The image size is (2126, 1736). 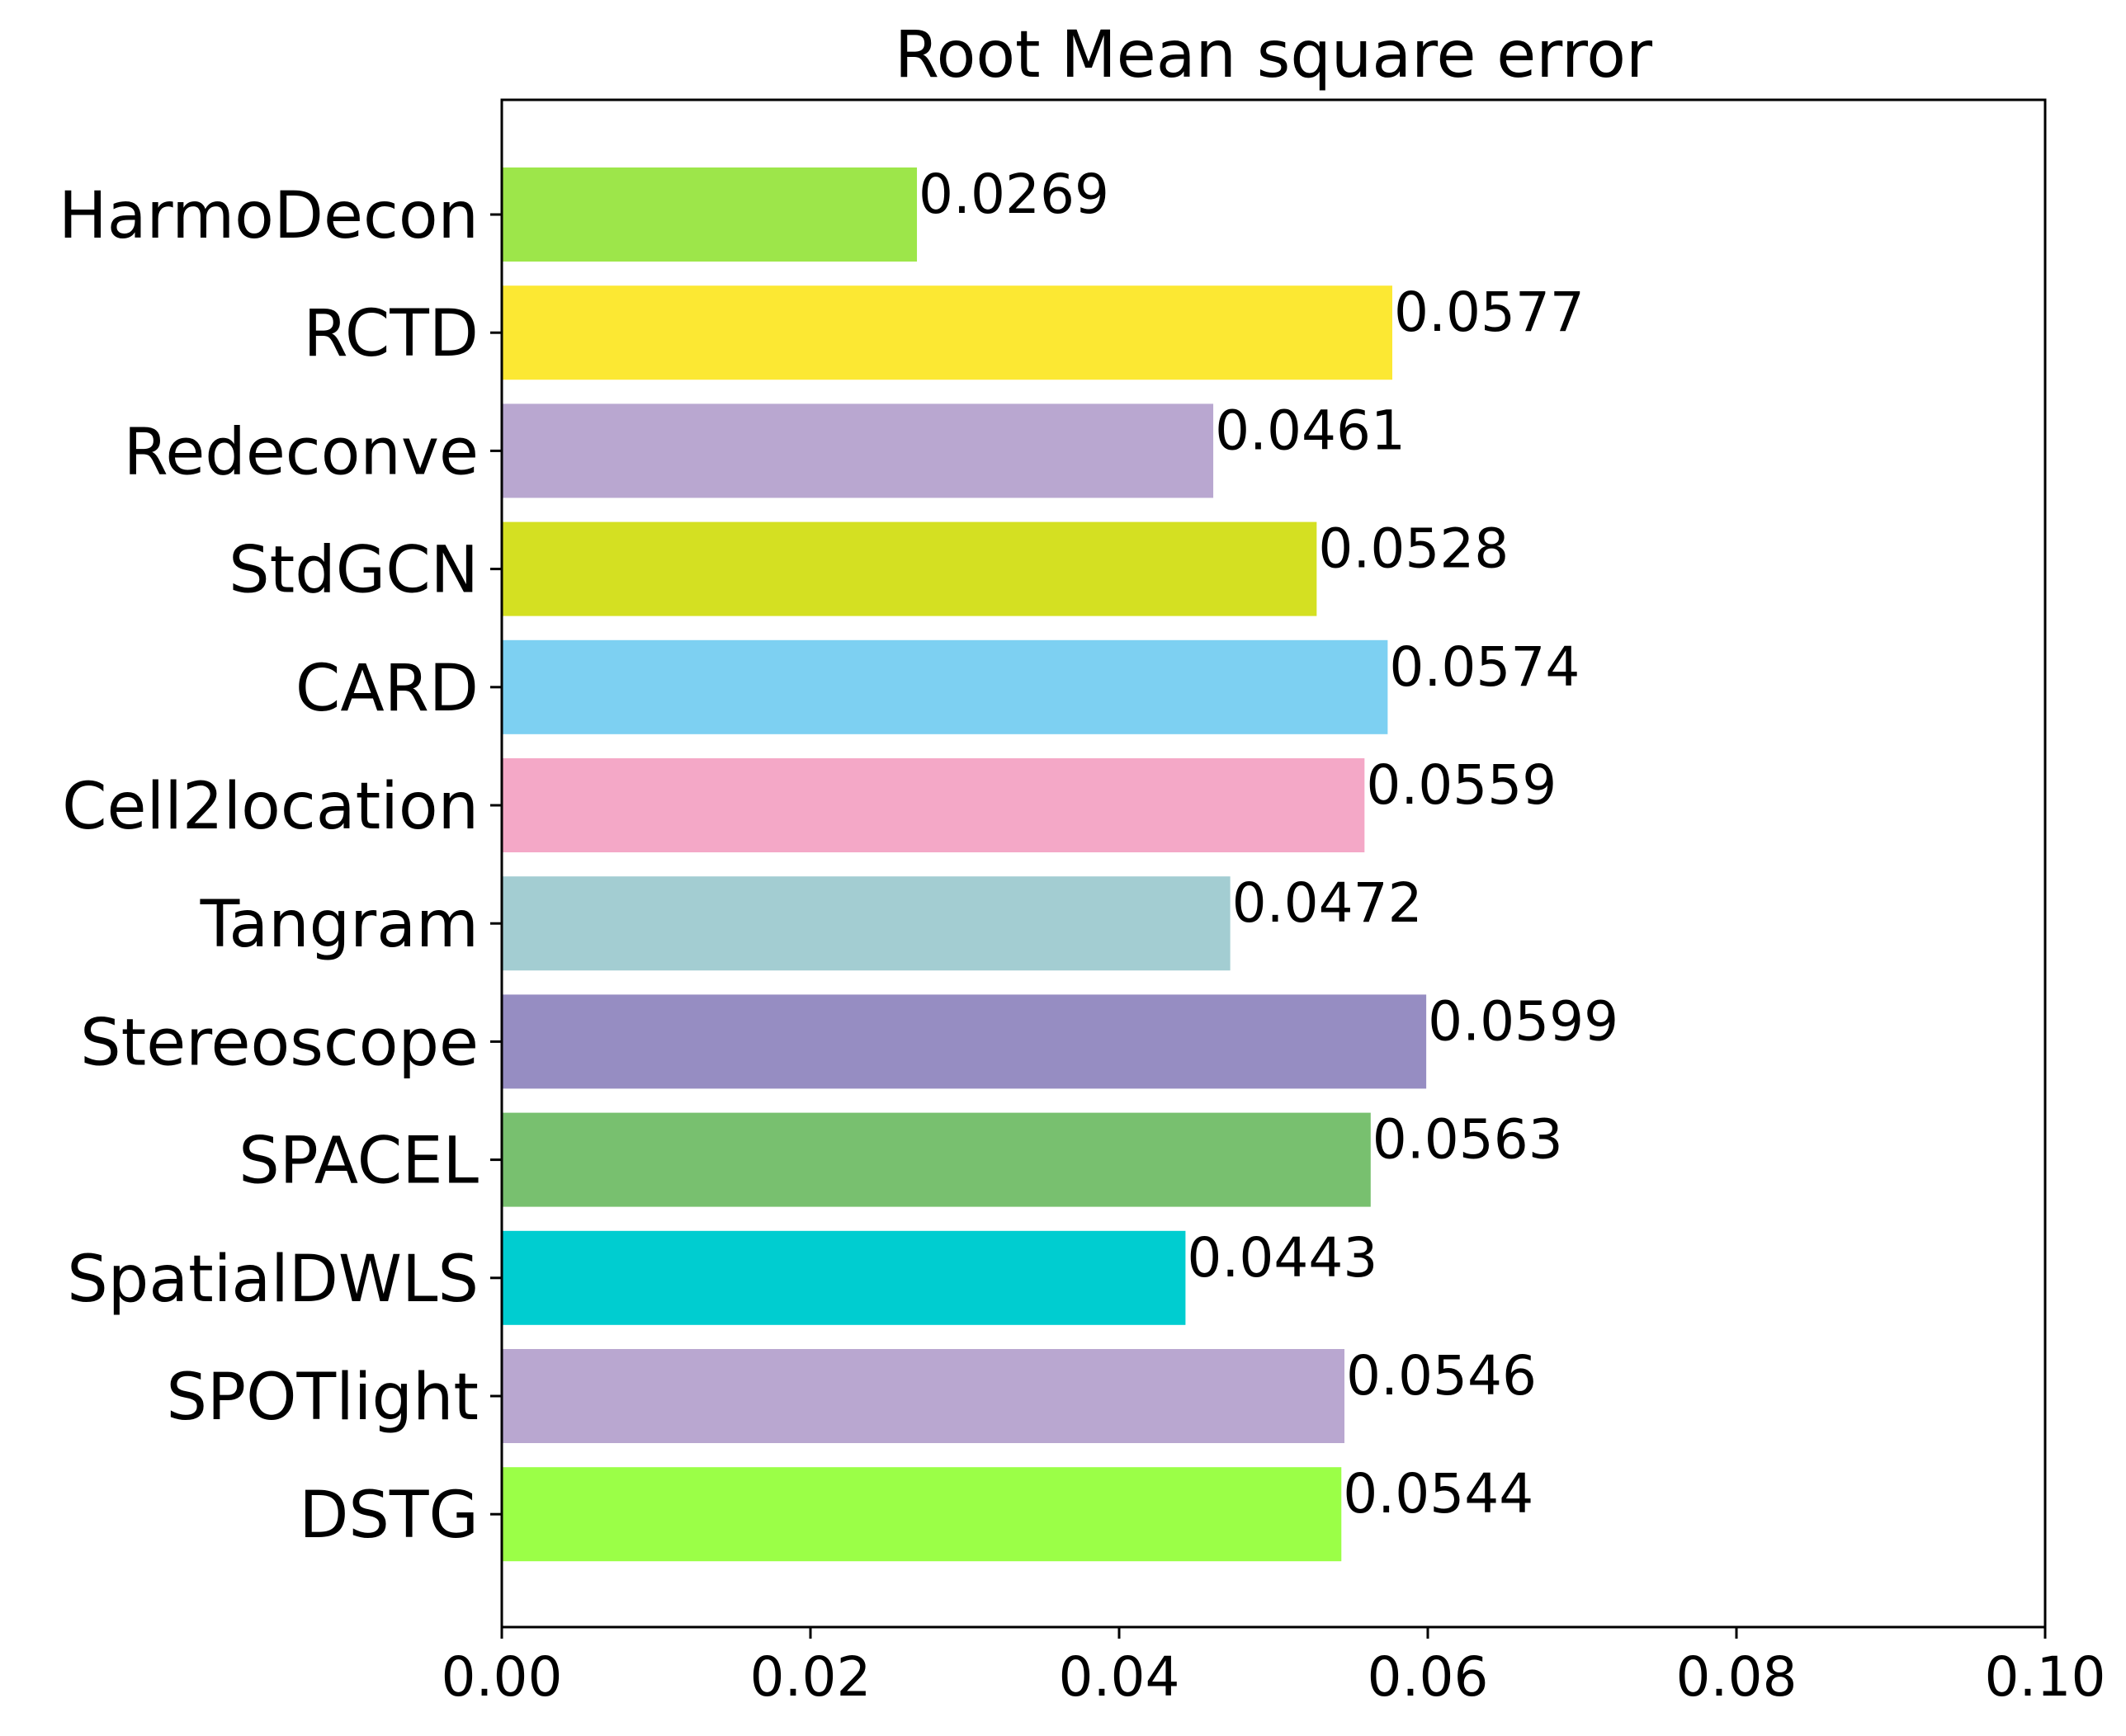 I want to click on bar-cell2location, so click(x=933, y=805).